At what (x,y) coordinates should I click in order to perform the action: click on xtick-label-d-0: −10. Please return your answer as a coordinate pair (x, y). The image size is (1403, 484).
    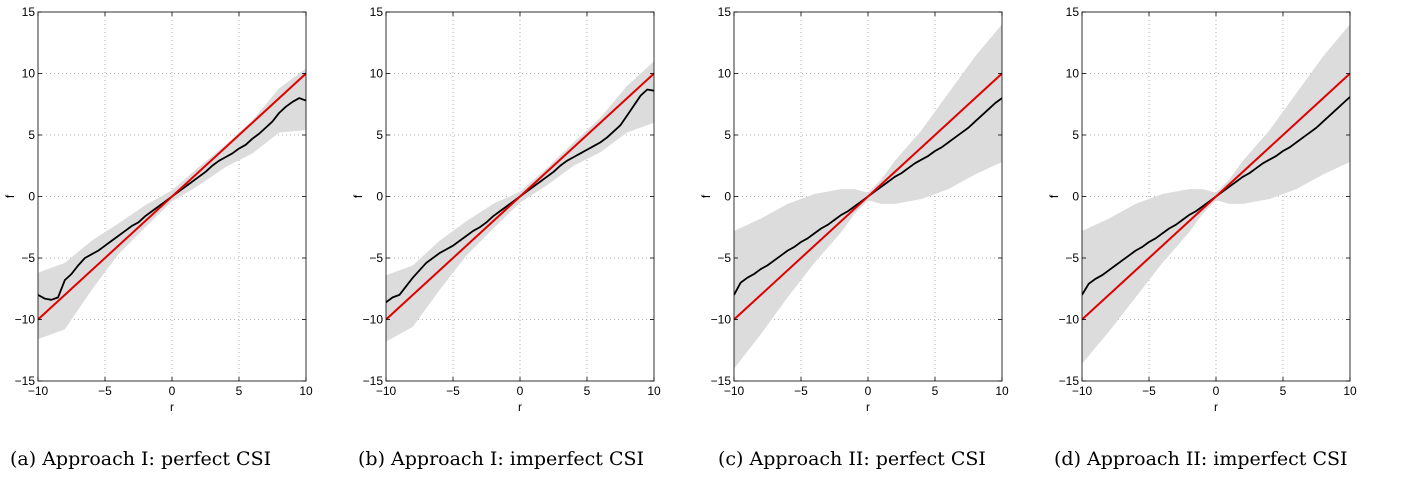
    Looking at the image, I should click on (1082, 391).